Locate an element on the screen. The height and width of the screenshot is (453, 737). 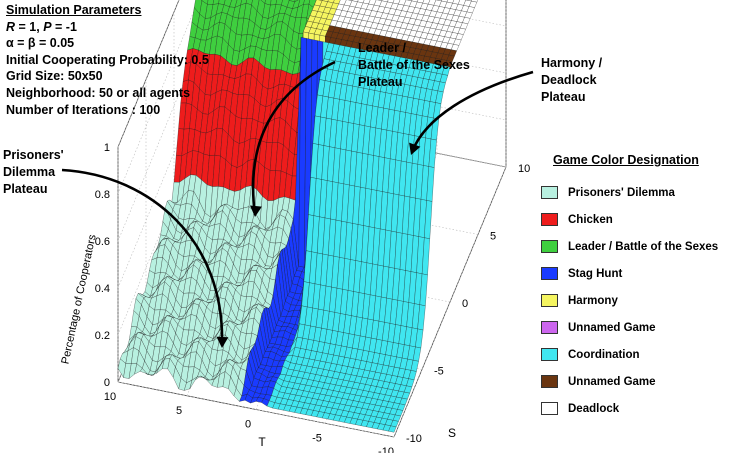
z-tick-label: 0.8 is located at coordinates (102, 195).